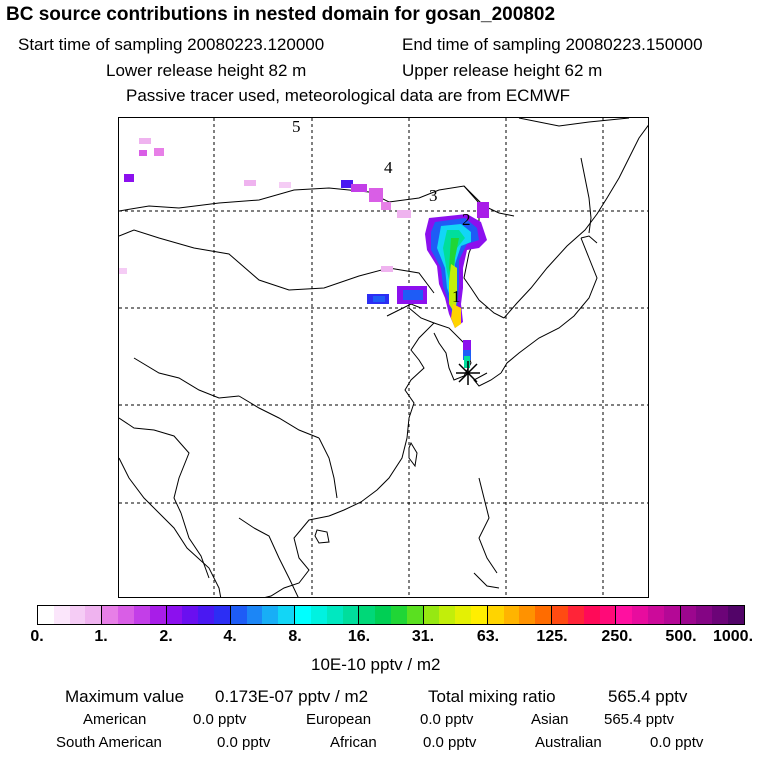  What do you see at coordinates (125, 696) in the screenshot?
I see `max-value-label: Maximum value` at bounding box center [125, 696].